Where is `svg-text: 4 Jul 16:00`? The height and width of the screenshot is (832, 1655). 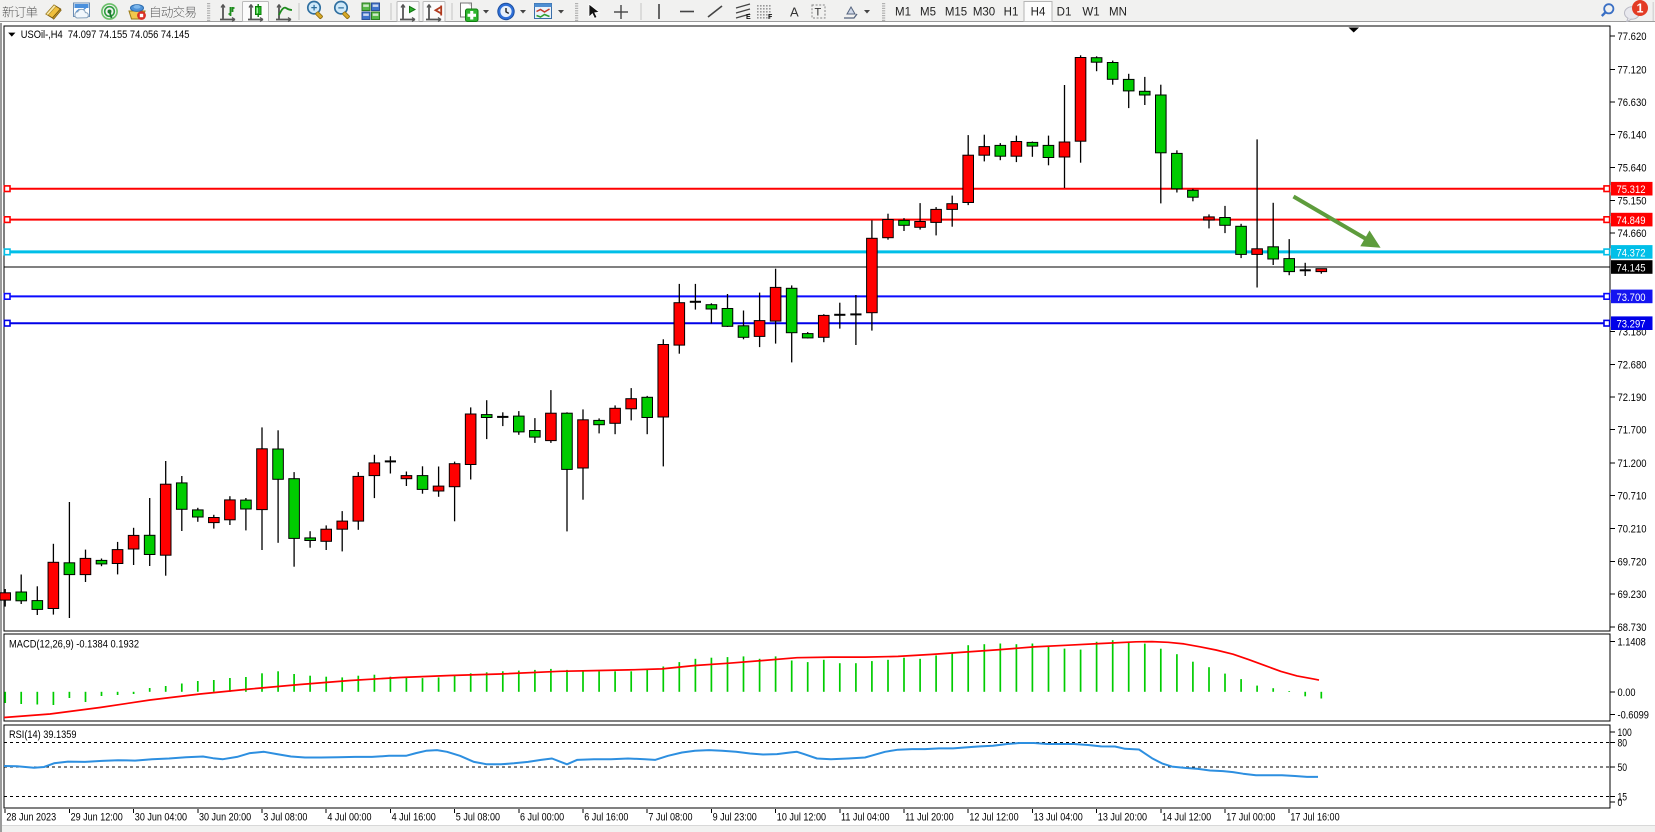
svg-text: 4 Jul 16:00 is located at coordinates (414, 818).